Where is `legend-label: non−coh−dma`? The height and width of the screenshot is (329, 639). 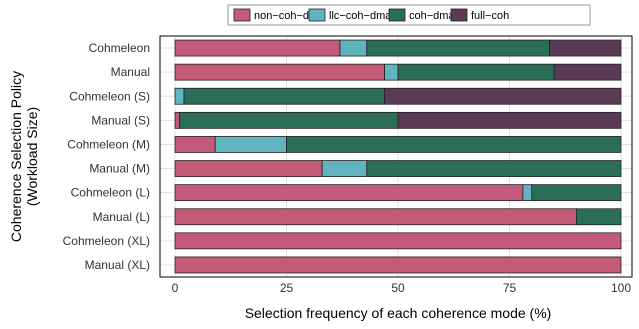 legend-label: non−coh−dma is located at coordinates (289, 16).